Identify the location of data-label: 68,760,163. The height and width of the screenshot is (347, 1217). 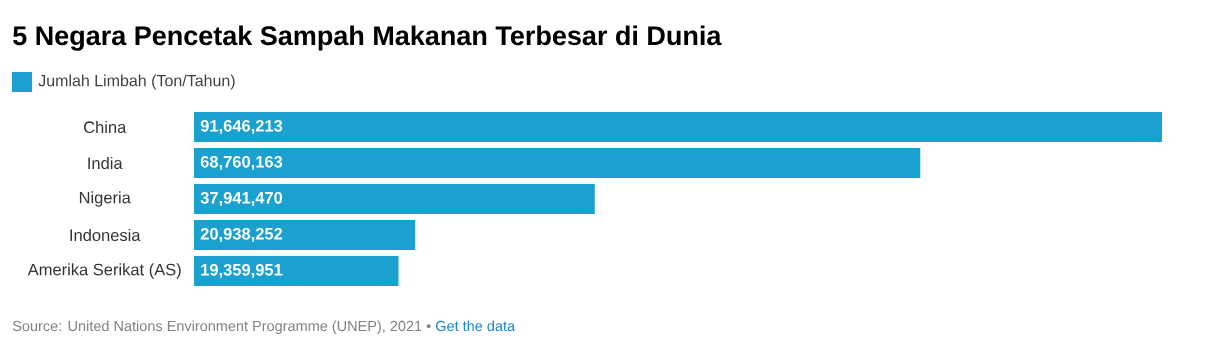
(241, 163).